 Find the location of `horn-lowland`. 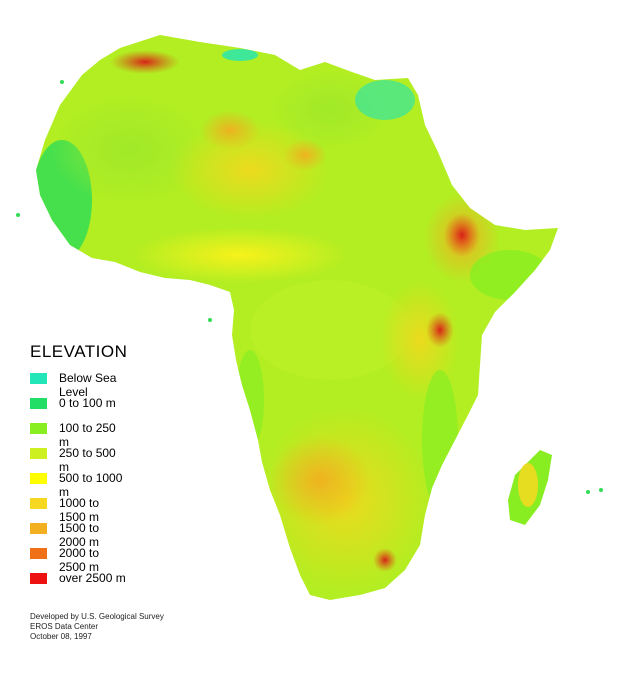

horn-lowland is located at coordinates (510, 275).